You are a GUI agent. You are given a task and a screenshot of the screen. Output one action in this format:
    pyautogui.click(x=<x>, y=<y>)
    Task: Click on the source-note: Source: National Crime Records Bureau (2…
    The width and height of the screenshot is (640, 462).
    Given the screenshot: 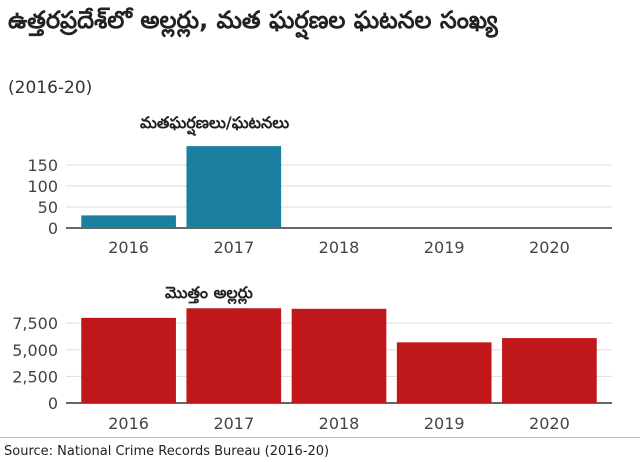 What is the action you would take?
    pyautogui.click(x=167, y=451)
    